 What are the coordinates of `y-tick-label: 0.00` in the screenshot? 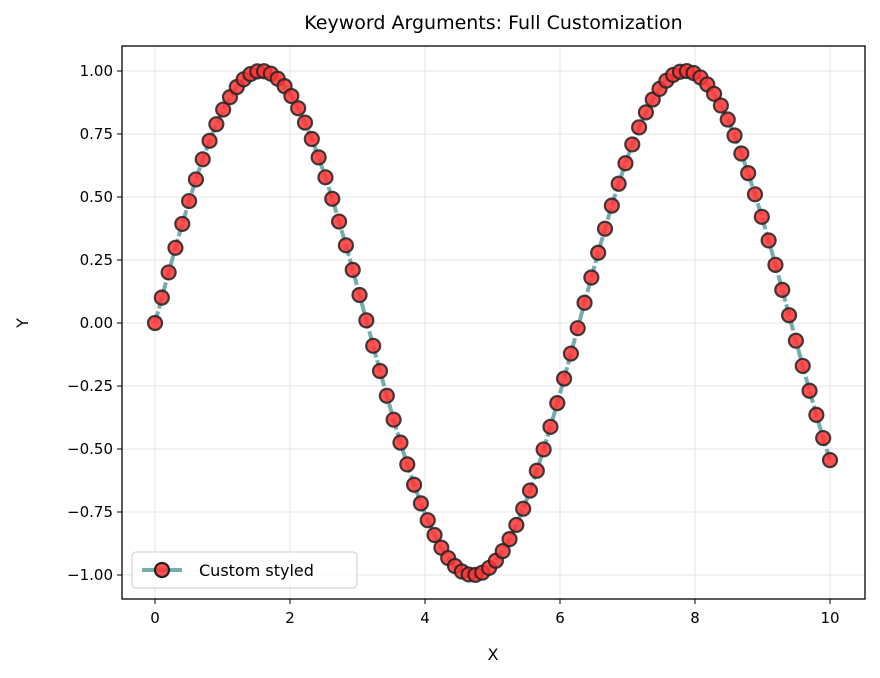 It's located at (96, 323).